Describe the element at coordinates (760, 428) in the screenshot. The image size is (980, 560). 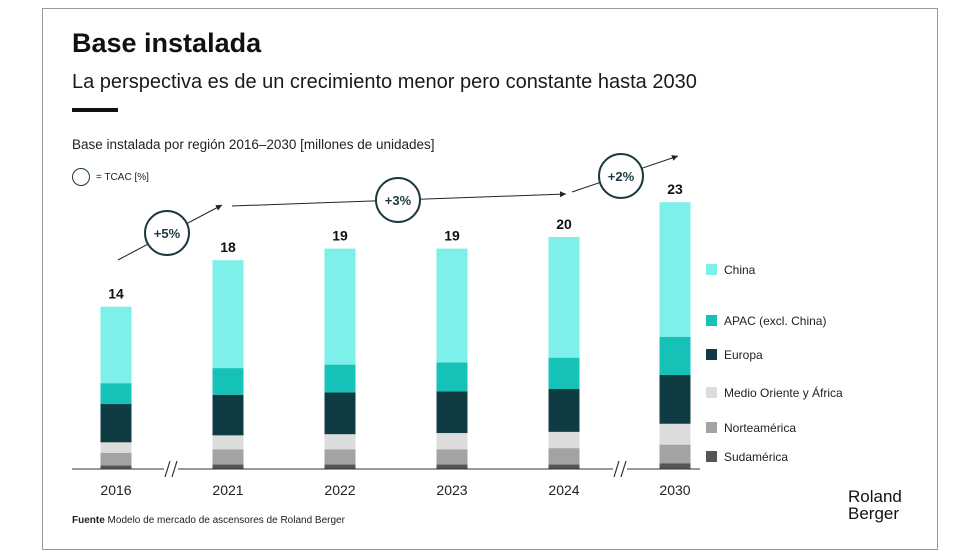
I see `legend-label-norteamerica: Norteamérica` at that location.